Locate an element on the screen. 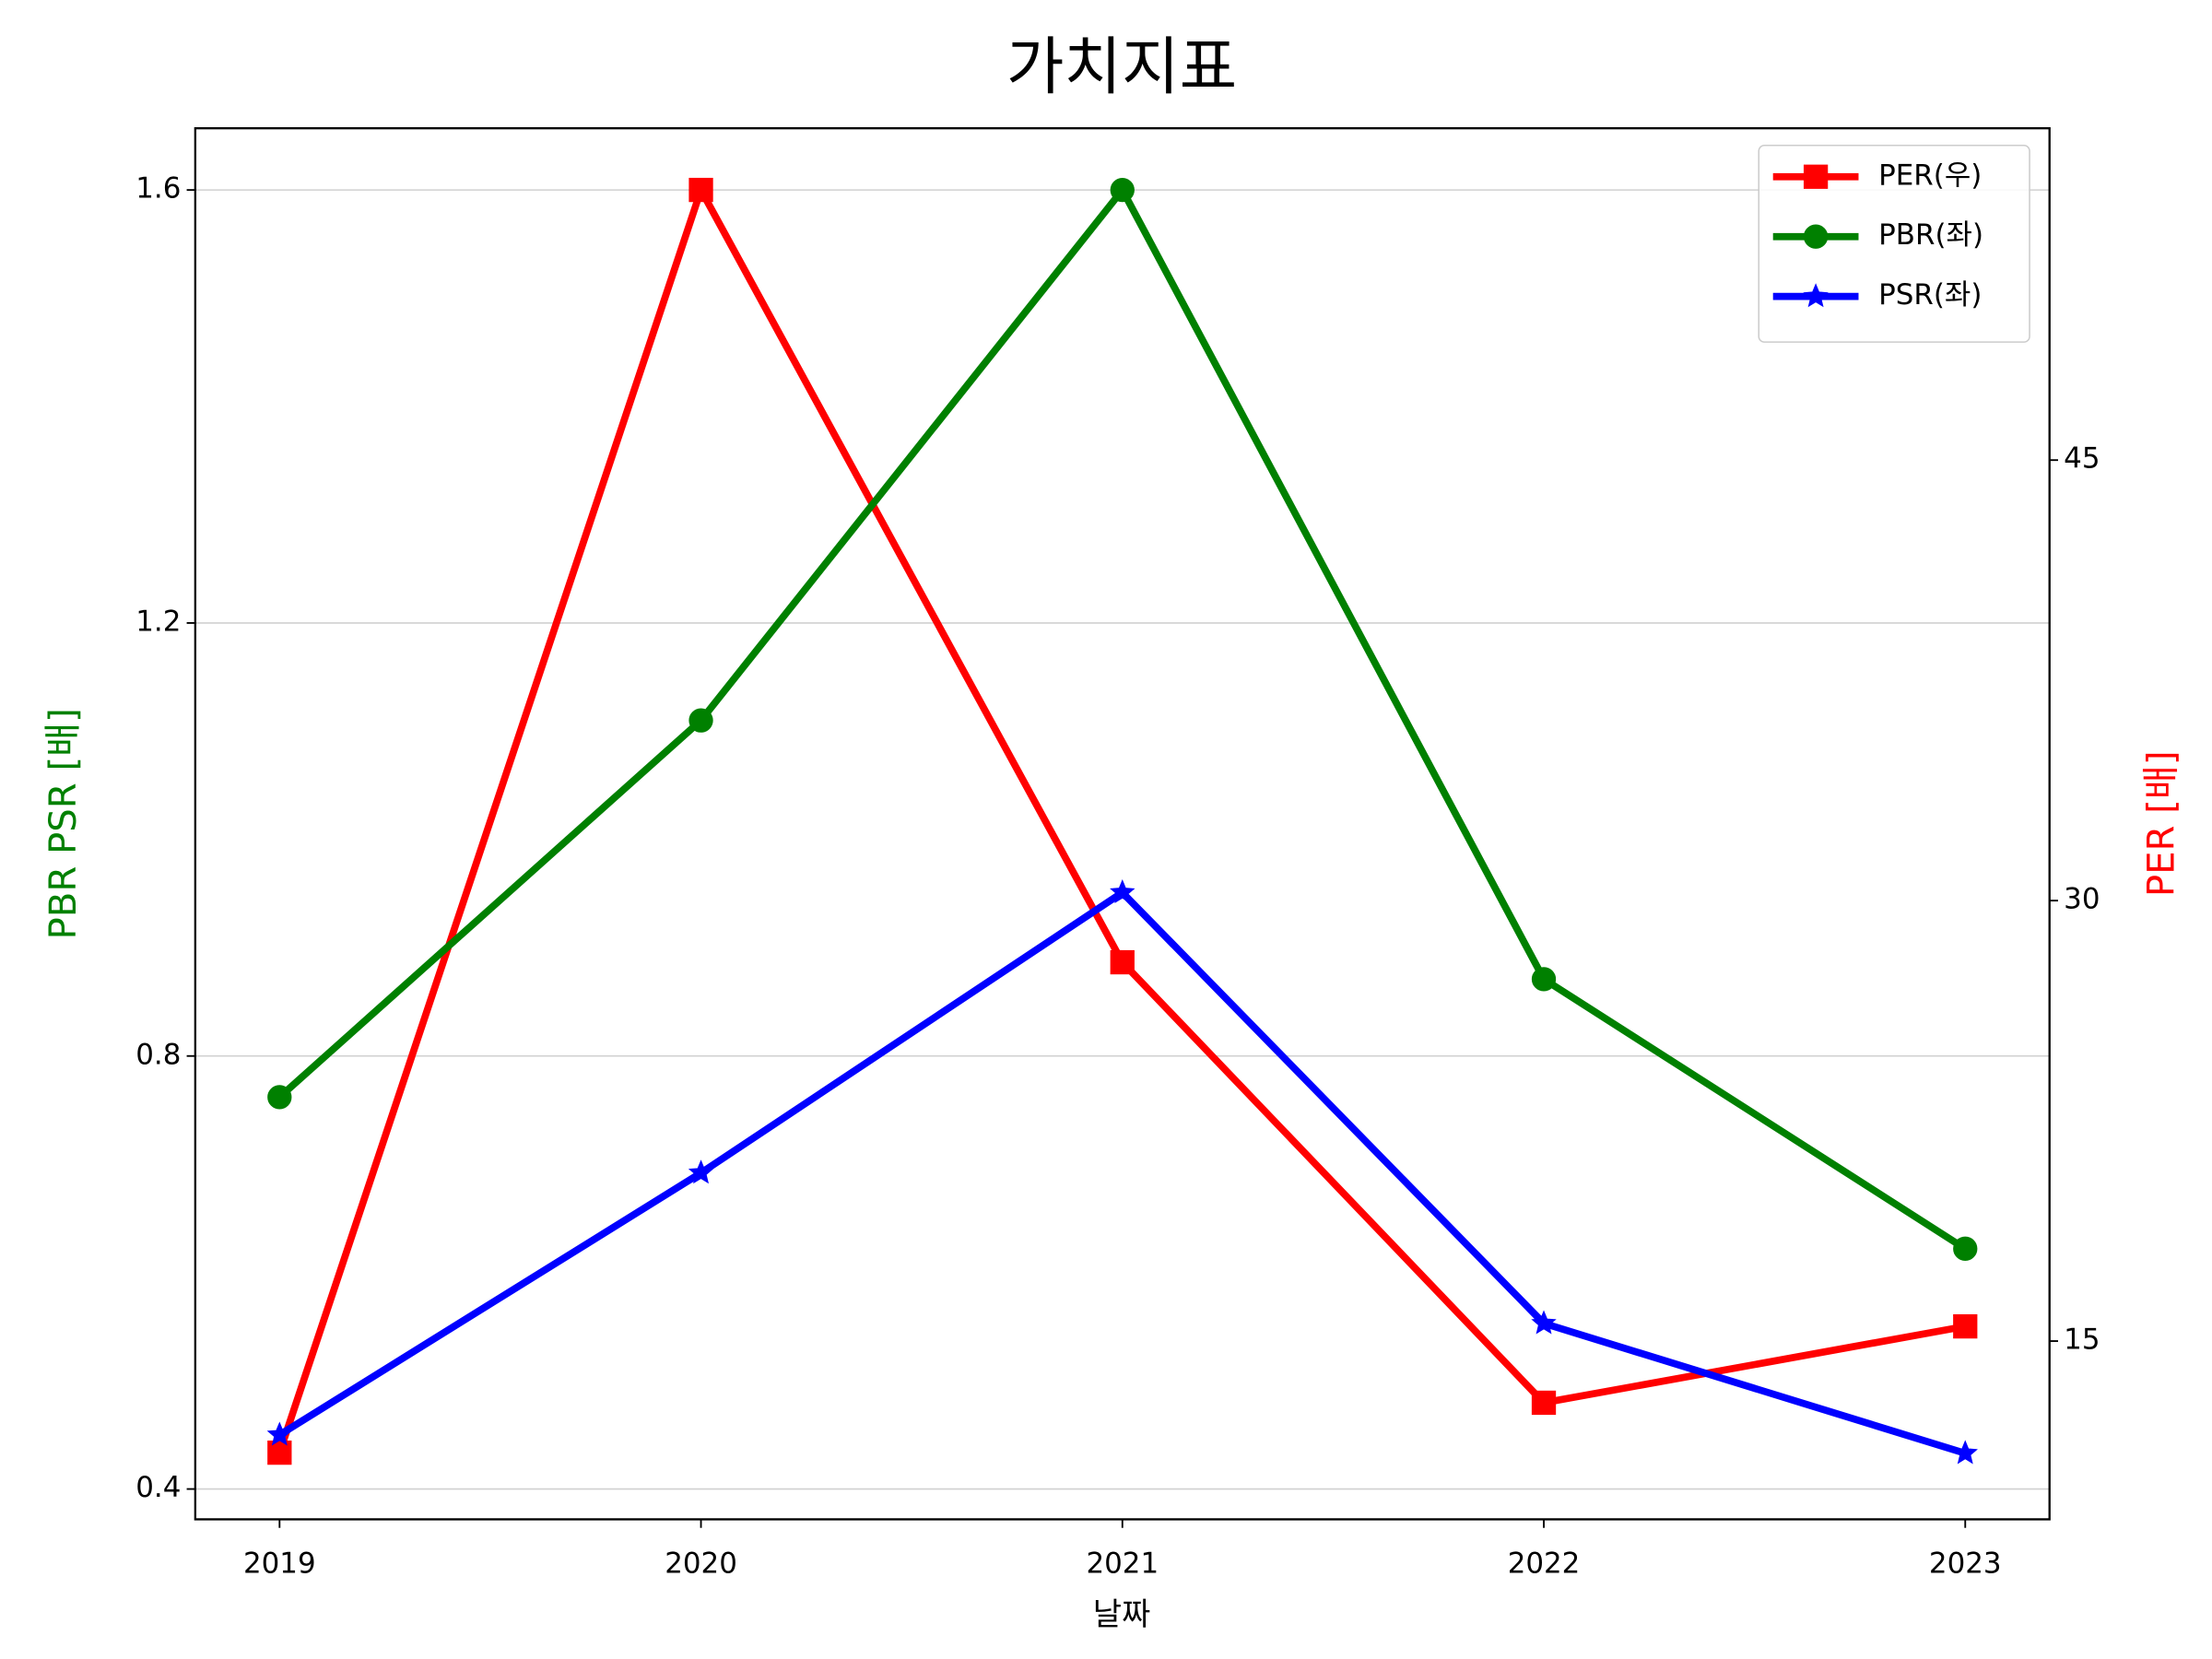 The image size is (2212, 1659). y-tick-label: 1.6 is located at coordinates (158, 189).